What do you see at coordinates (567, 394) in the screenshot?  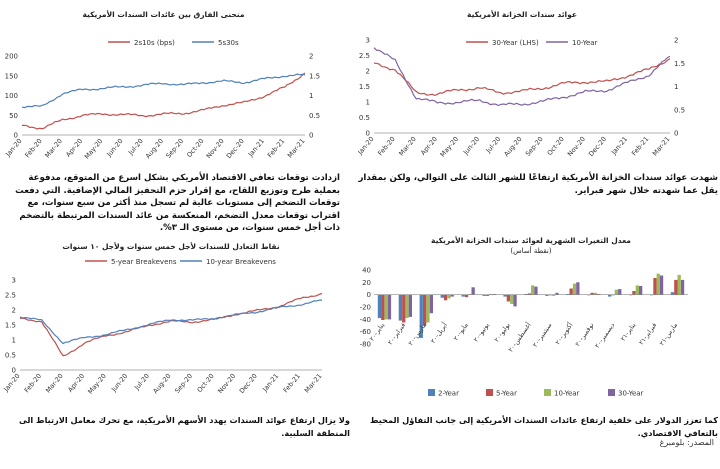 I see `legend-label: 10-Year` at bounding box center [567, 394].